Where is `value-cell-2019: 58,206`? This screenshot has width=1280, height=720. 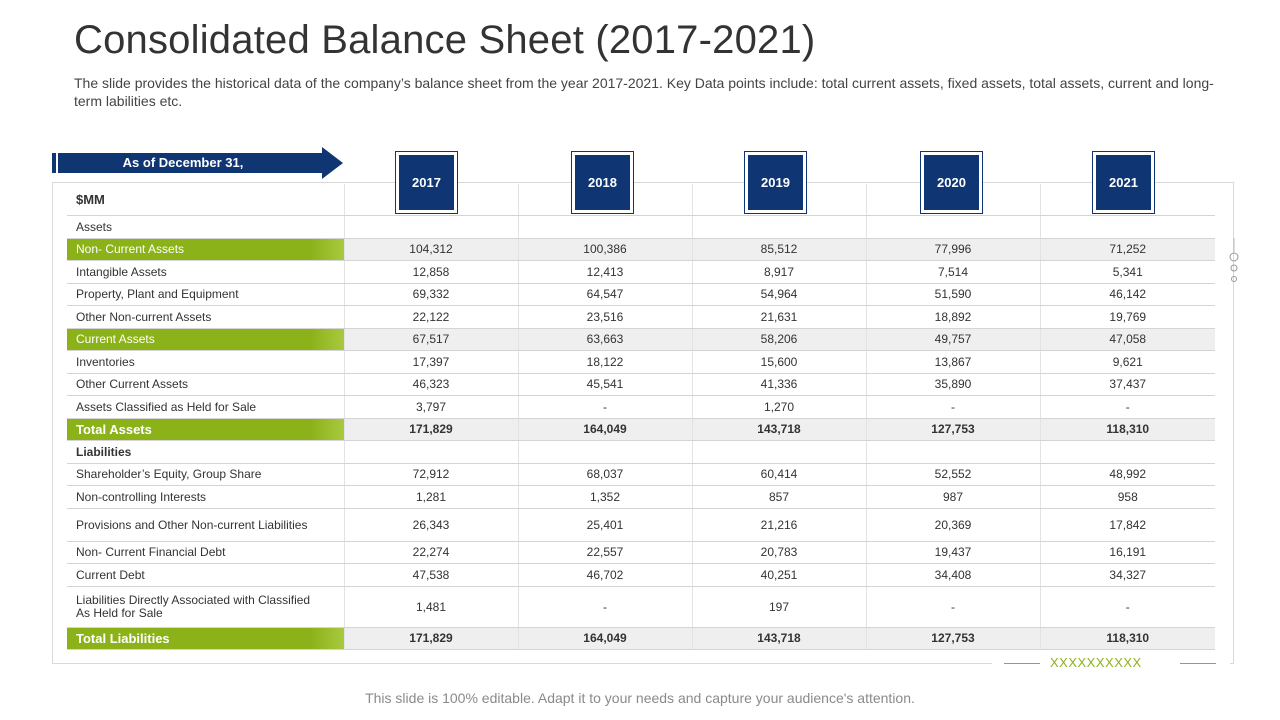 value-cell-2019: 58,206 is located at coordinates (778, 339).